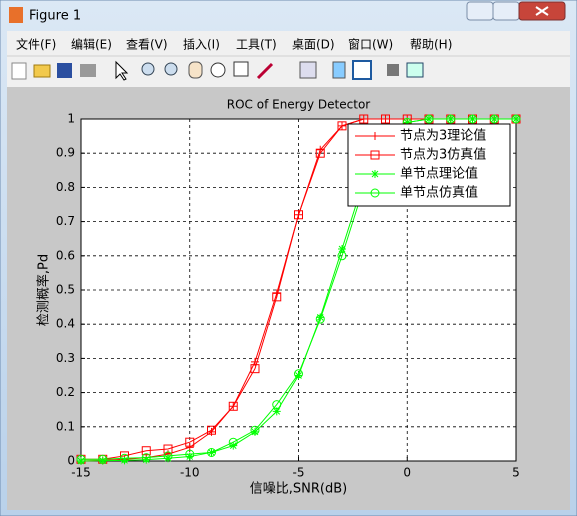 Image resolution: width=577 pixels, height=516 pixels. What do you see at coordinates (439, 193) in the screenshot?
I see `legend-label: 单节点仿真值` at bounding box center [439, 193].